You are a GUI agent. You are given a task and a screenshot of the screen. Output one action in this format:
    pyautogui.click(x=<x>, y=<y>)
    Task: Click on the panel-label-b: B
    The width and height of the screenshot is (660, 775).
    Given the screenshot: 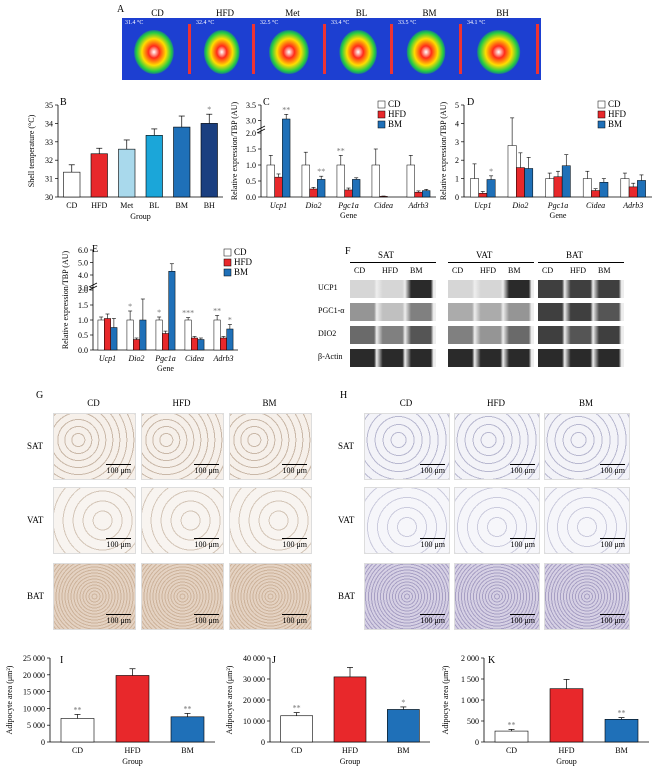 What is the action you would take?
    pyautogui.click(x=63, y=102)
    